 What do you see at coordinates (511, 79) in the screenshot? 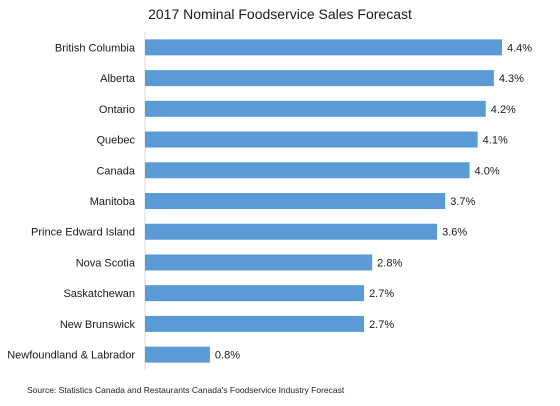
I see `value-label-alberta: 4.3%` at bounding box center [511, 79].